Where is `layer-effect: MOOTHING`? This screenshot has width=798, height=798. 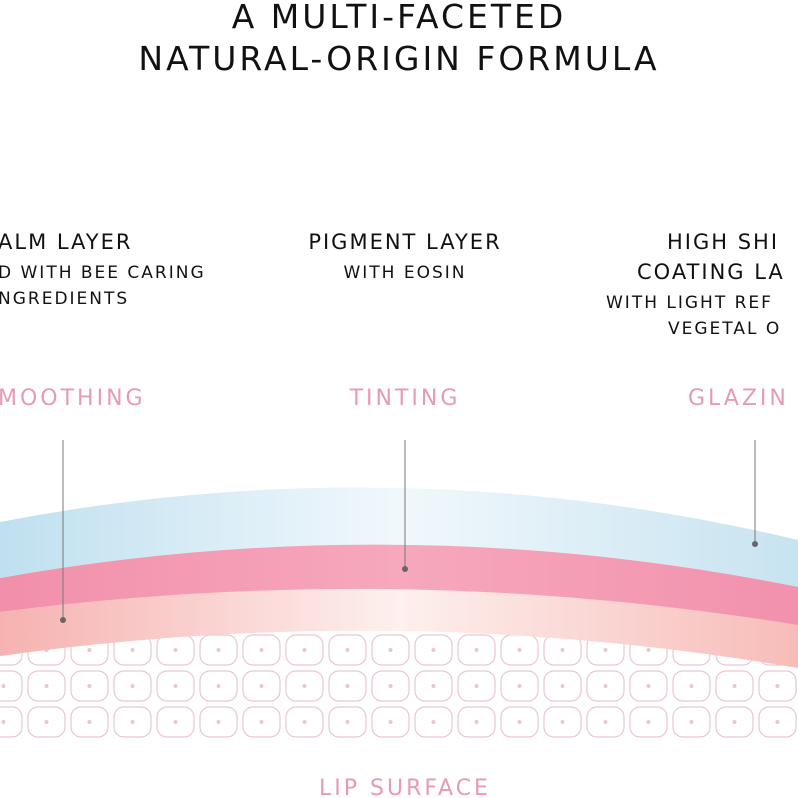
layer-effect: MOOTHING is located at coordinates (73, 398).